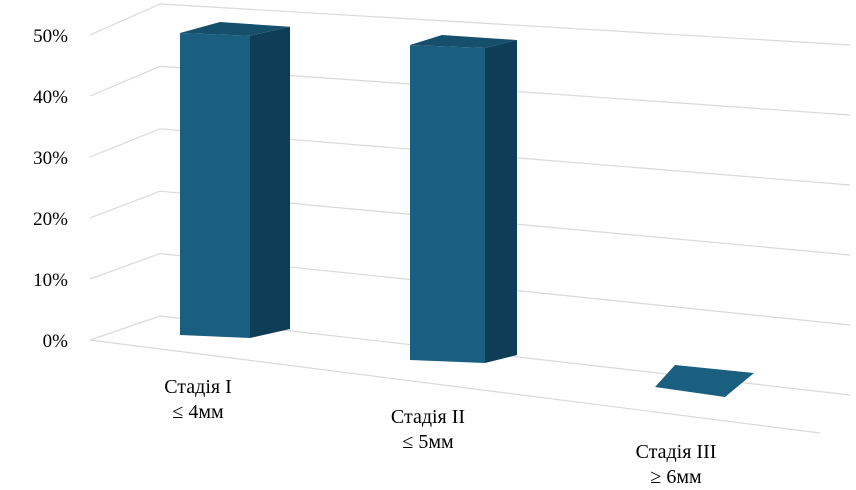 The width and height of the screenshot is (856, 490). What do you see at coordinates (198, 399) in the screenshot?
I see `x-category-label: Стадія I ≤ 4мм` at bounding box center [198, 399].